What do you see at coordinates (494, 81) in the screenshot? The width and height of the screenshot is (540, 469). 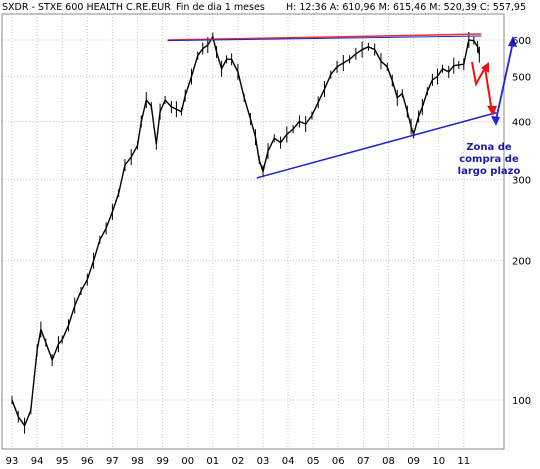 I see `arrows` at bounding box center [494, 81].